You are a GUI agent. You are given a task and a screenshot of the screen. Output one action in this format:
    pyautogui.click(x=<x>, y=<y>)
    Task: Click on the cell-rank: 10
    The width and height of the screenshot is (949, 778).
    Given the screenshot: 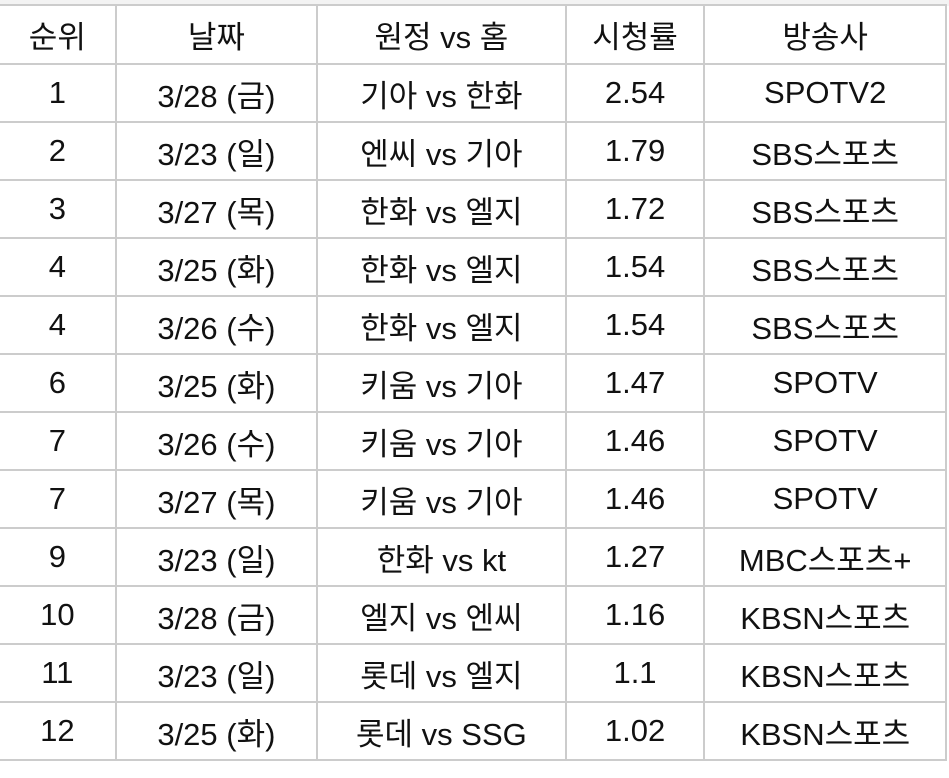 What is the action you would take?
    pyautogui.click(x=58, y=615)
    